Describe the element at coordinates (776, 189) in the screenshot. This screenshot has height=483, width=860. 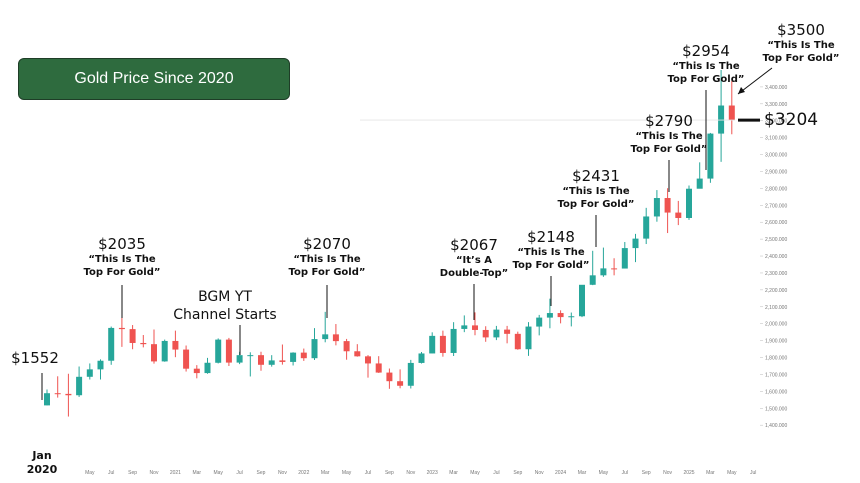
I see `y-tick-label: 2,800.000` at that location.